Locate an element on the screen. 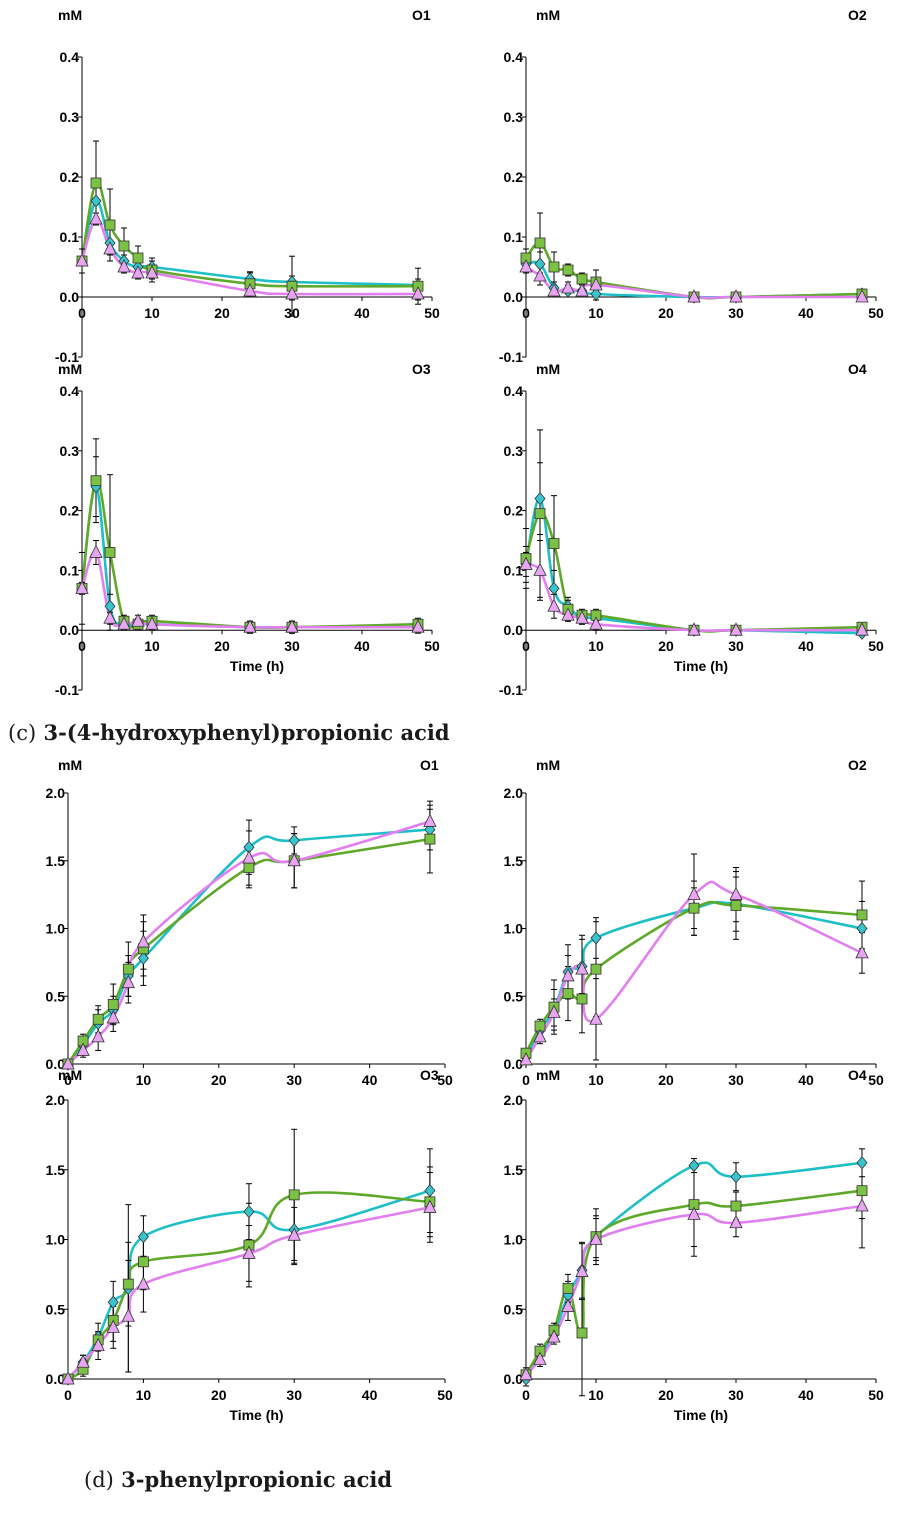  caption-d-text: 3-phenylpropionic acid is located at coordinates (257, 1479).